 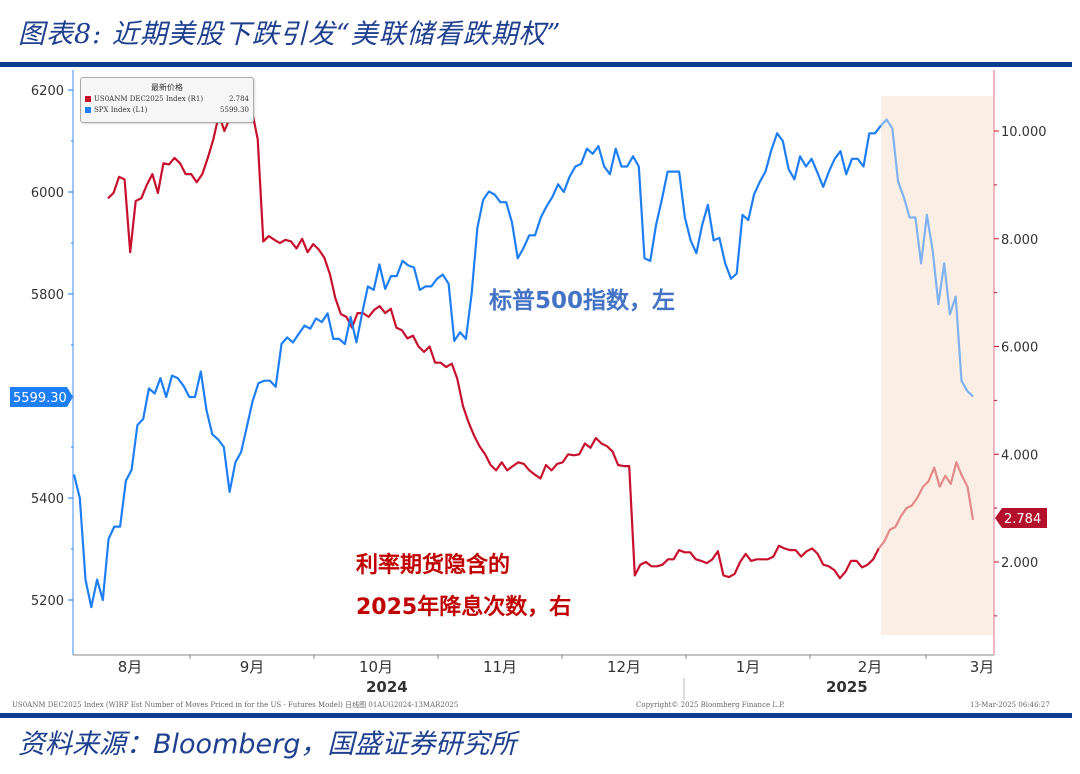 I want to click on rate-annotation-line2: 2025年降息次数，右, so click(x=463, y=607).